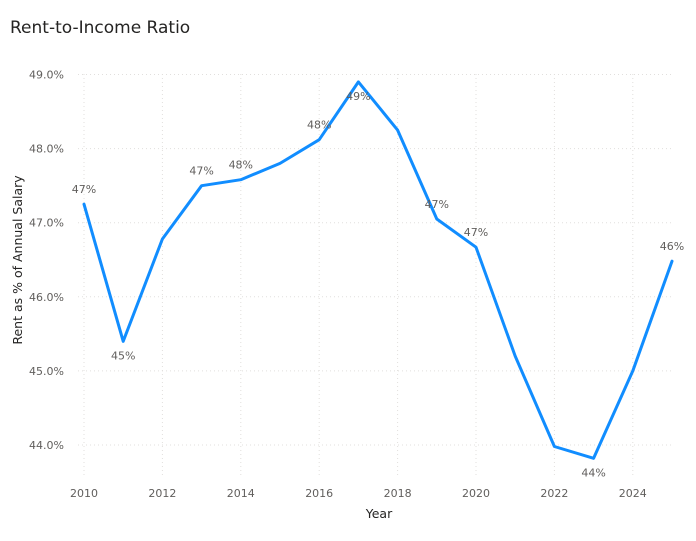 The height and width of the screenshot is (541, 696). I want to click on x-tick-label: 2012, so click(162, 493).